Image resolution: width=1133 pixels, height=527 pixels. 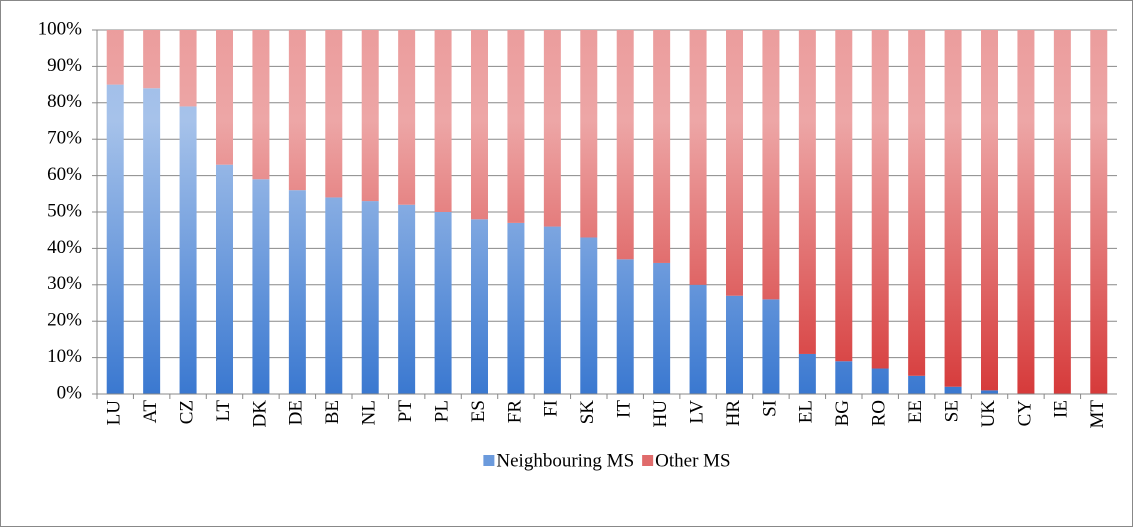 I want to click on y-tick-label: 100%, so click(x=60, y=28).